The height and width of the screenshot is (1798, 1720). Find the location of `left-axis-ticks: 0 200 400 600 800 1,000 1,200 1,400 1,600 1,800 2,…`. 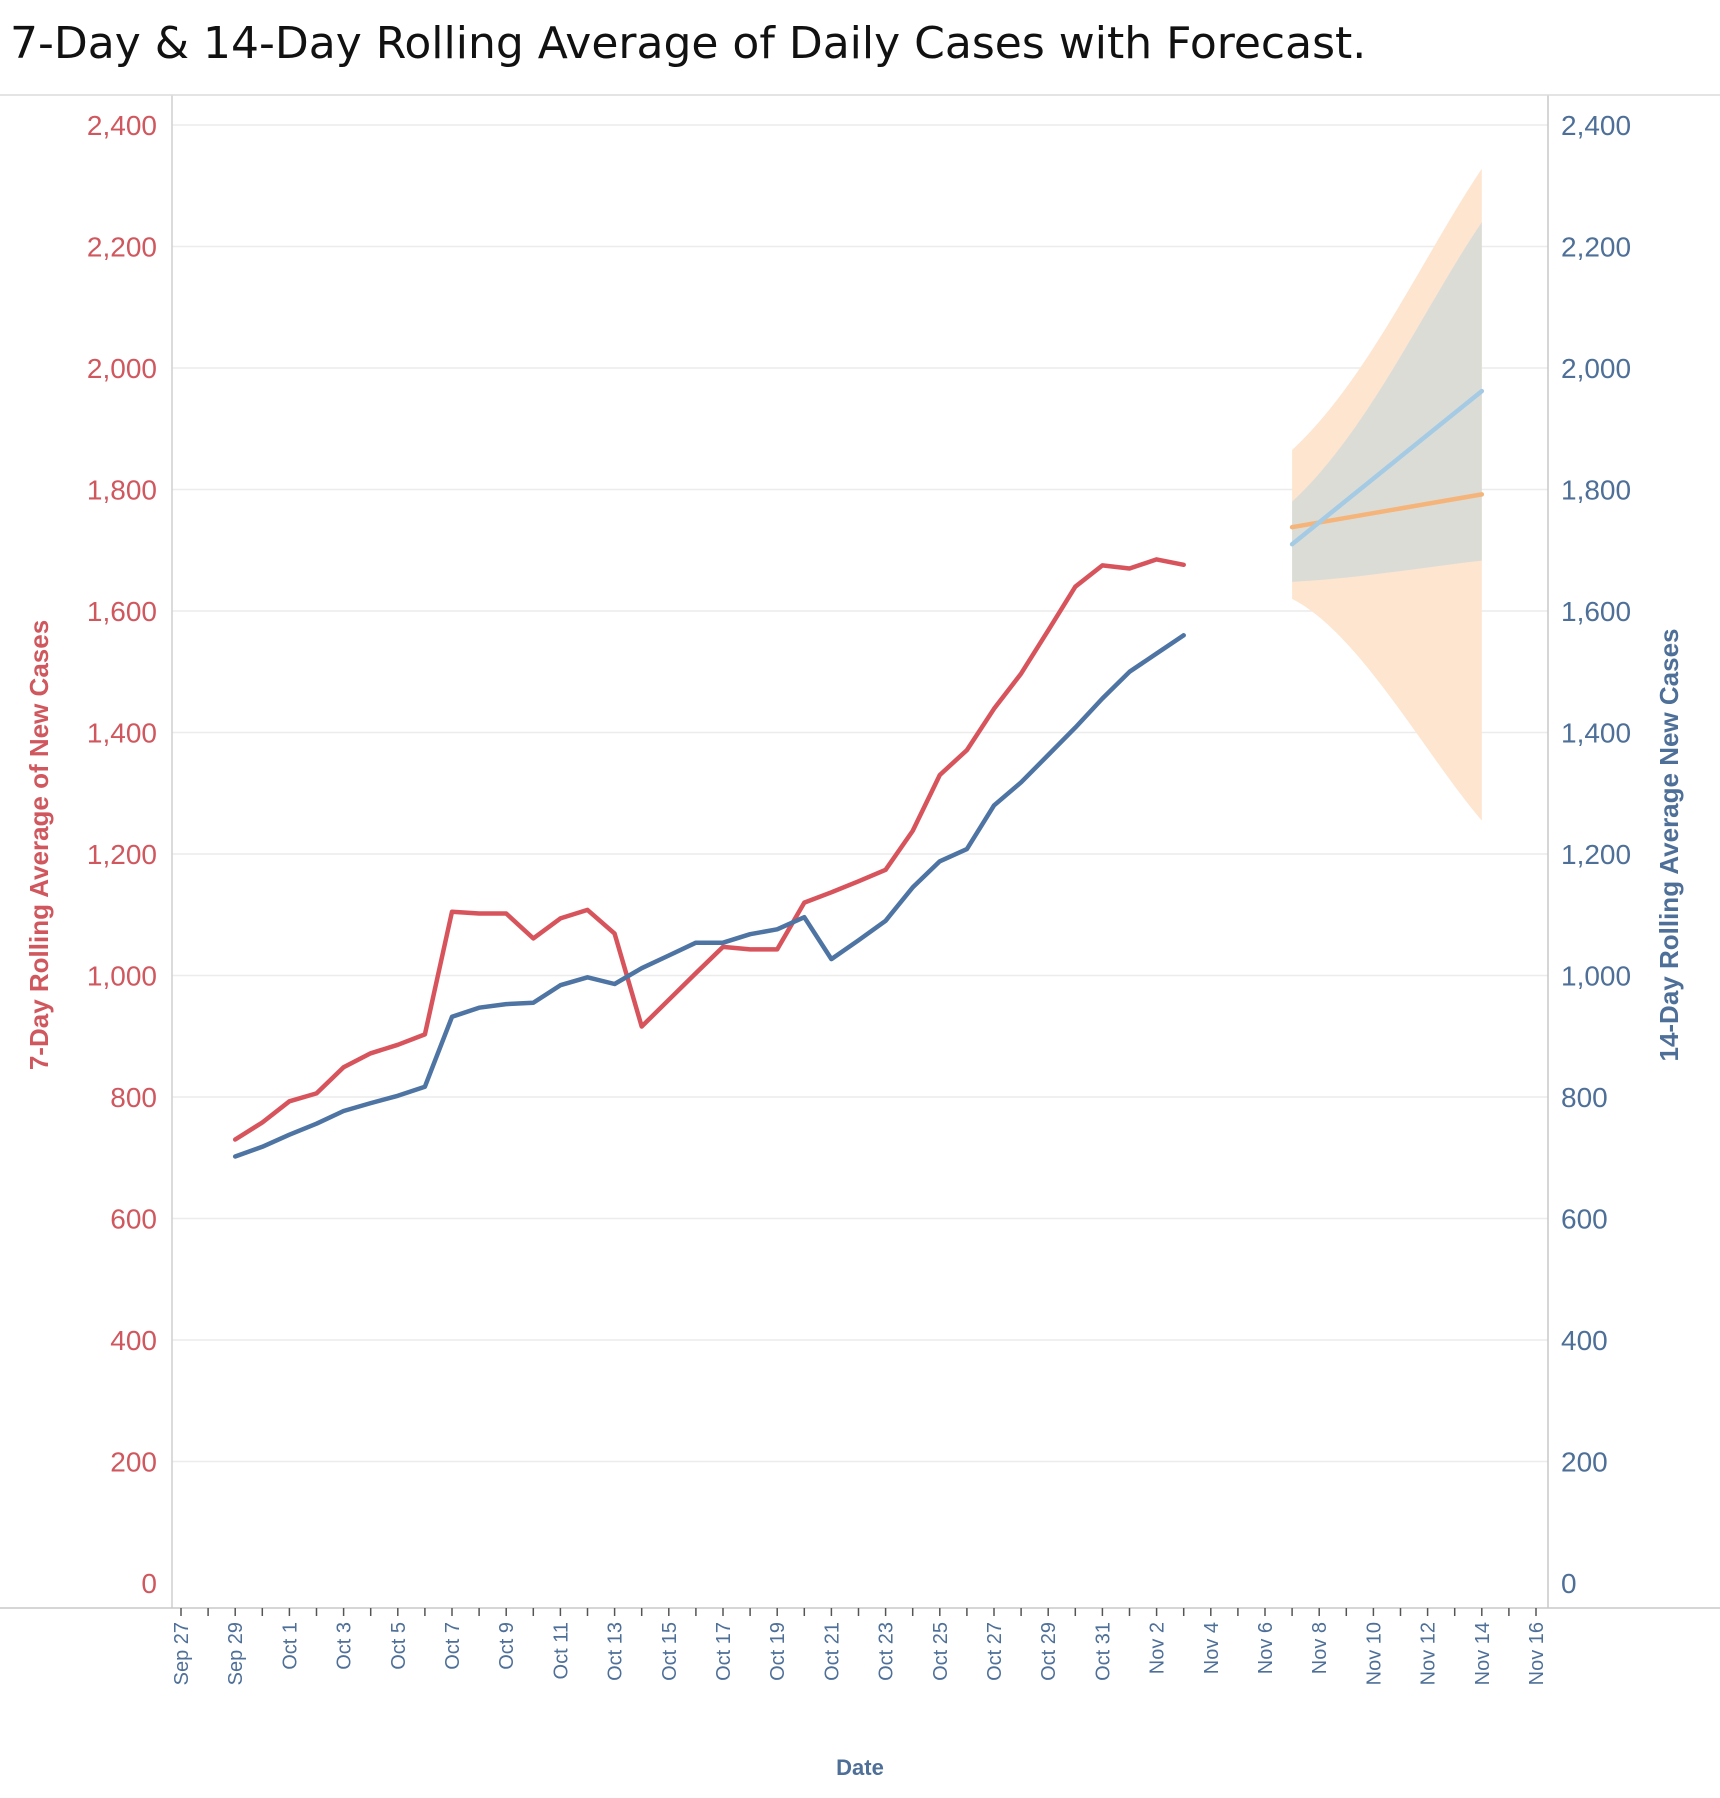

left-axis-ticks: 0 200 400 600 800 1,000 1,200 1,400 1,600 1,800 2,… is located at coordinates (122, 854).